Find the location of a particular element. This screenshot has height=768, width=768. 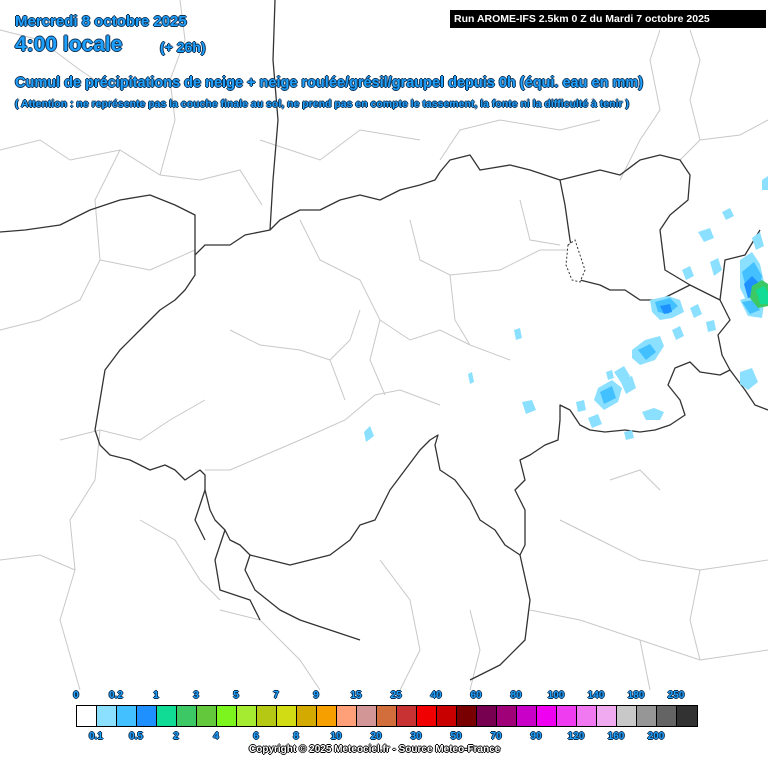

legend-top-labels: 0 0.2 1 3 5 7 9 15 25 40 60 80 100 140 180 250 is located at coordinates (384, 697).